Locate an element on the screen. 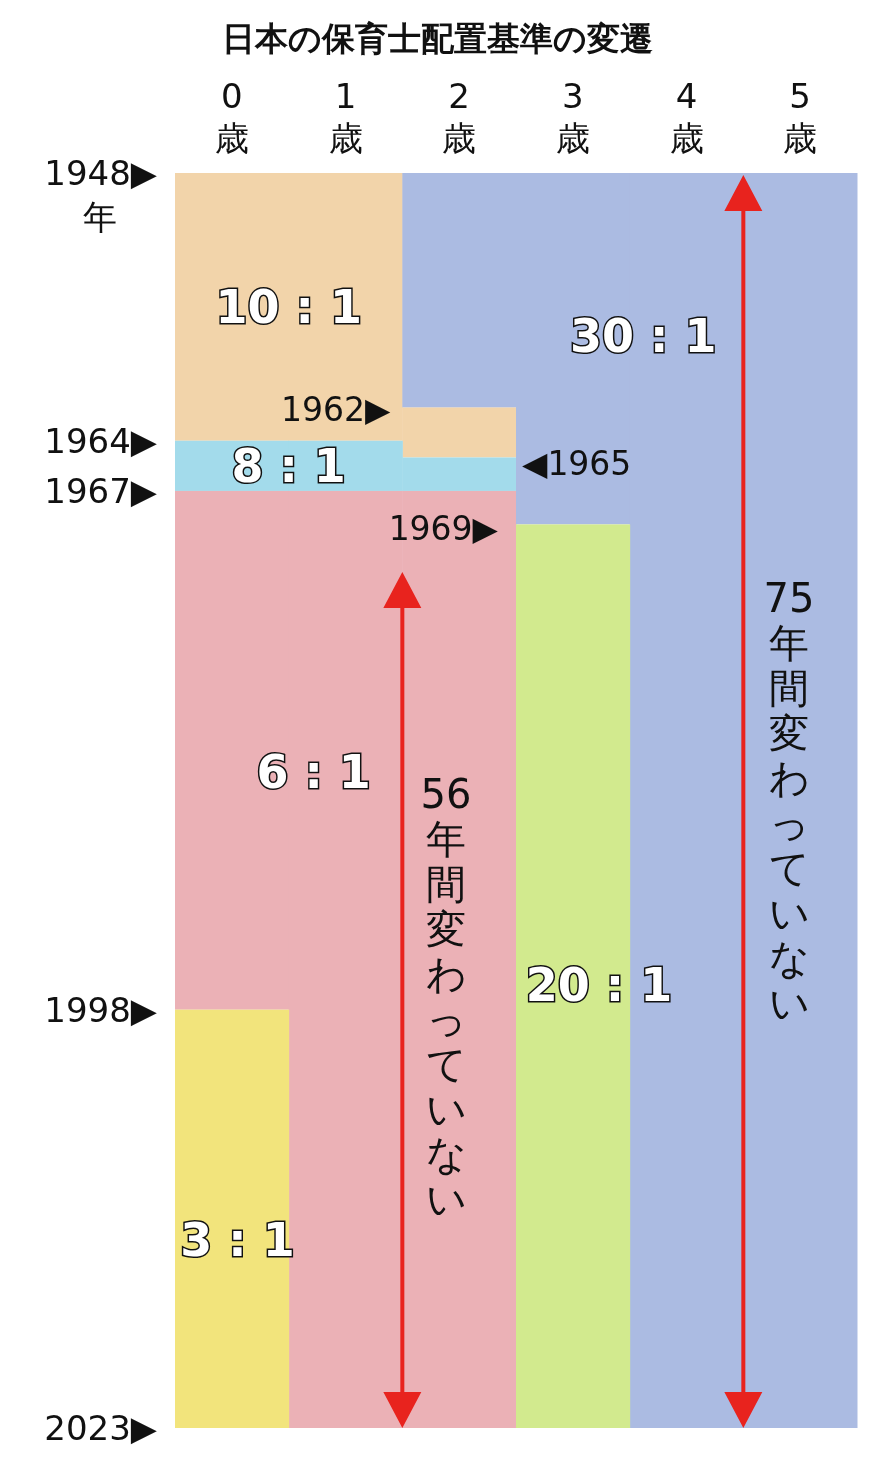 This screenshot has width=875, height=1474. series-label: 10 : 1 is located at coordinates (288, 306).